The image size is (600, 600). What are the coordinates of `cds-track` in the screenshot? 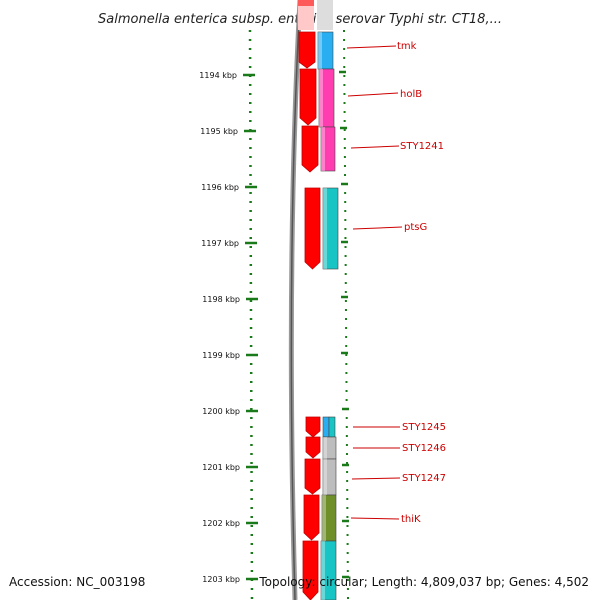 It's located at (309, 315).